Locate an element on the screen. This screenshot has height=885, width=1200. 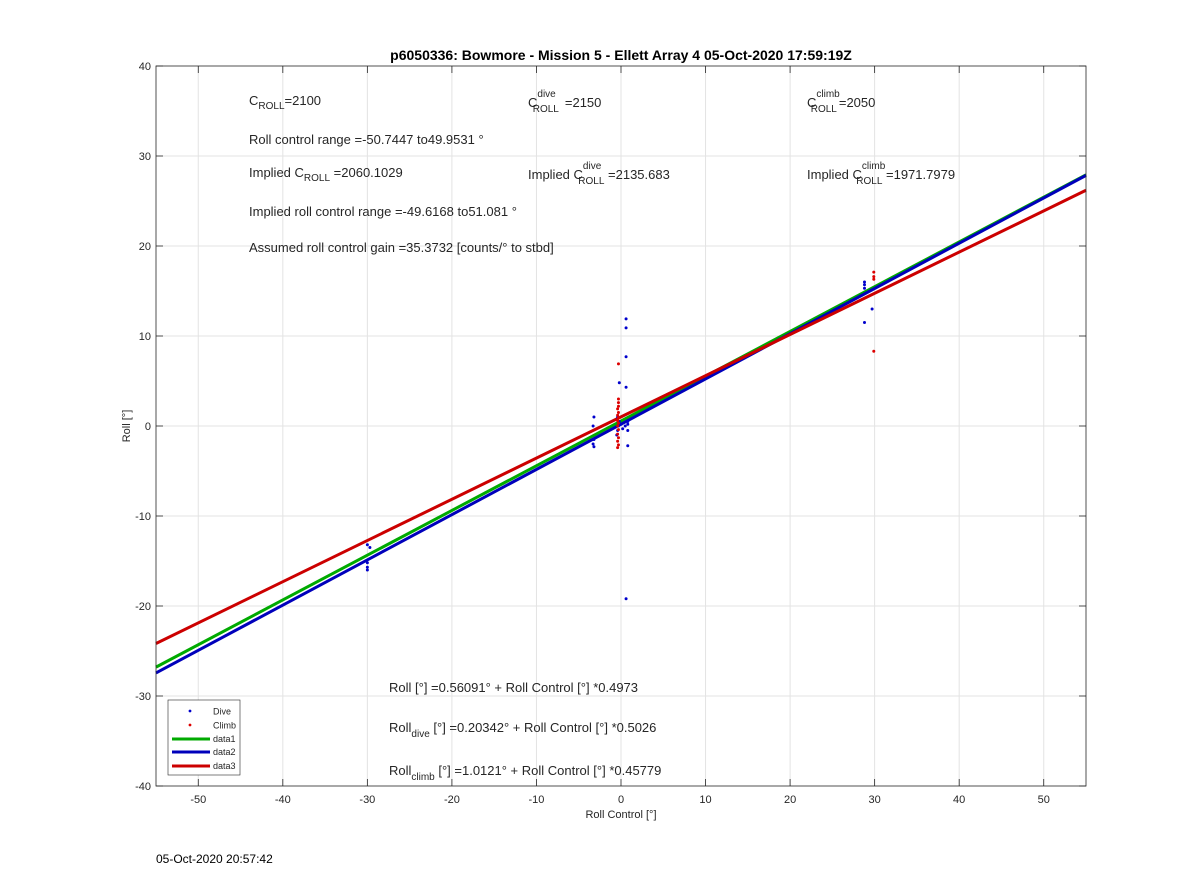
x-tick-label: -10 is located at coordinates (537, 800).